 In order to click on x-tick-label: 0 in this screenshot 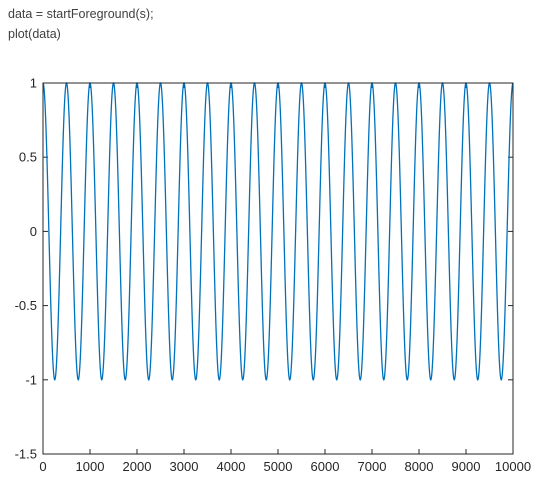, I will do `click(42, 466)`.